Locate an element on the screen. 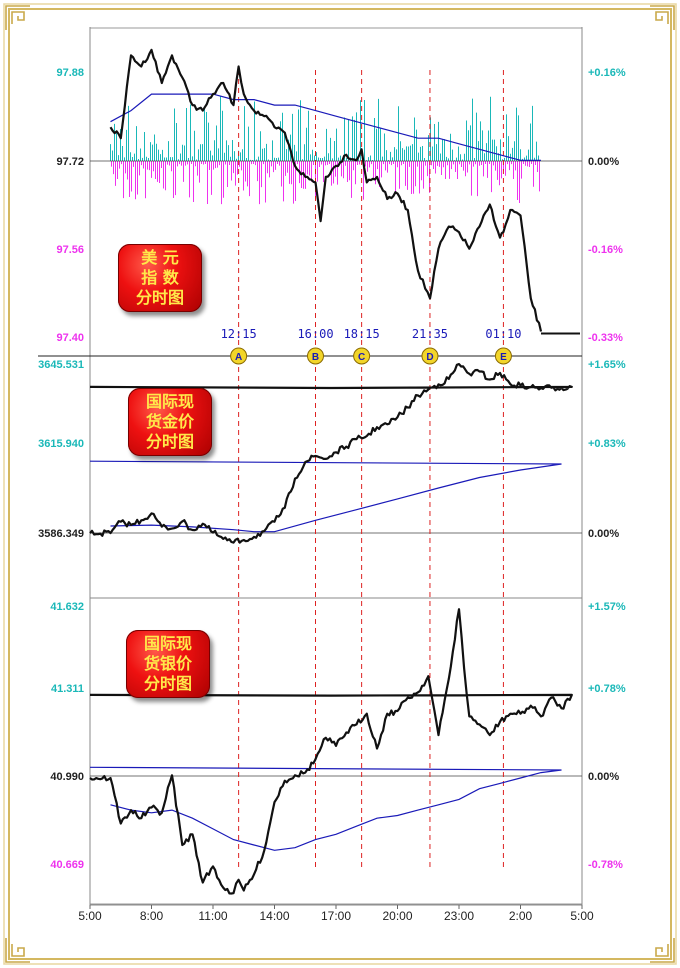 This screenshot has width=680, height=968. x-tick-label: 14:00 is located at coordinates (274, 916).